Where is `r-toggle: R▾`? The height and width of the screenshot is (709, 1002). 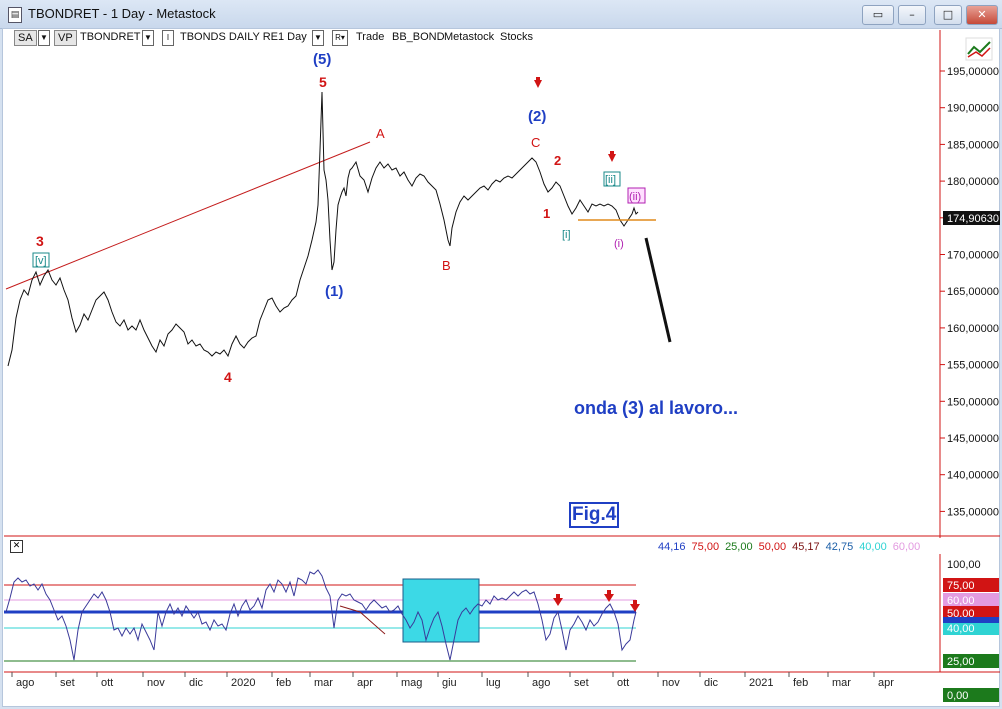
r-toggle: R▾ is located at coordinates (340, 38).